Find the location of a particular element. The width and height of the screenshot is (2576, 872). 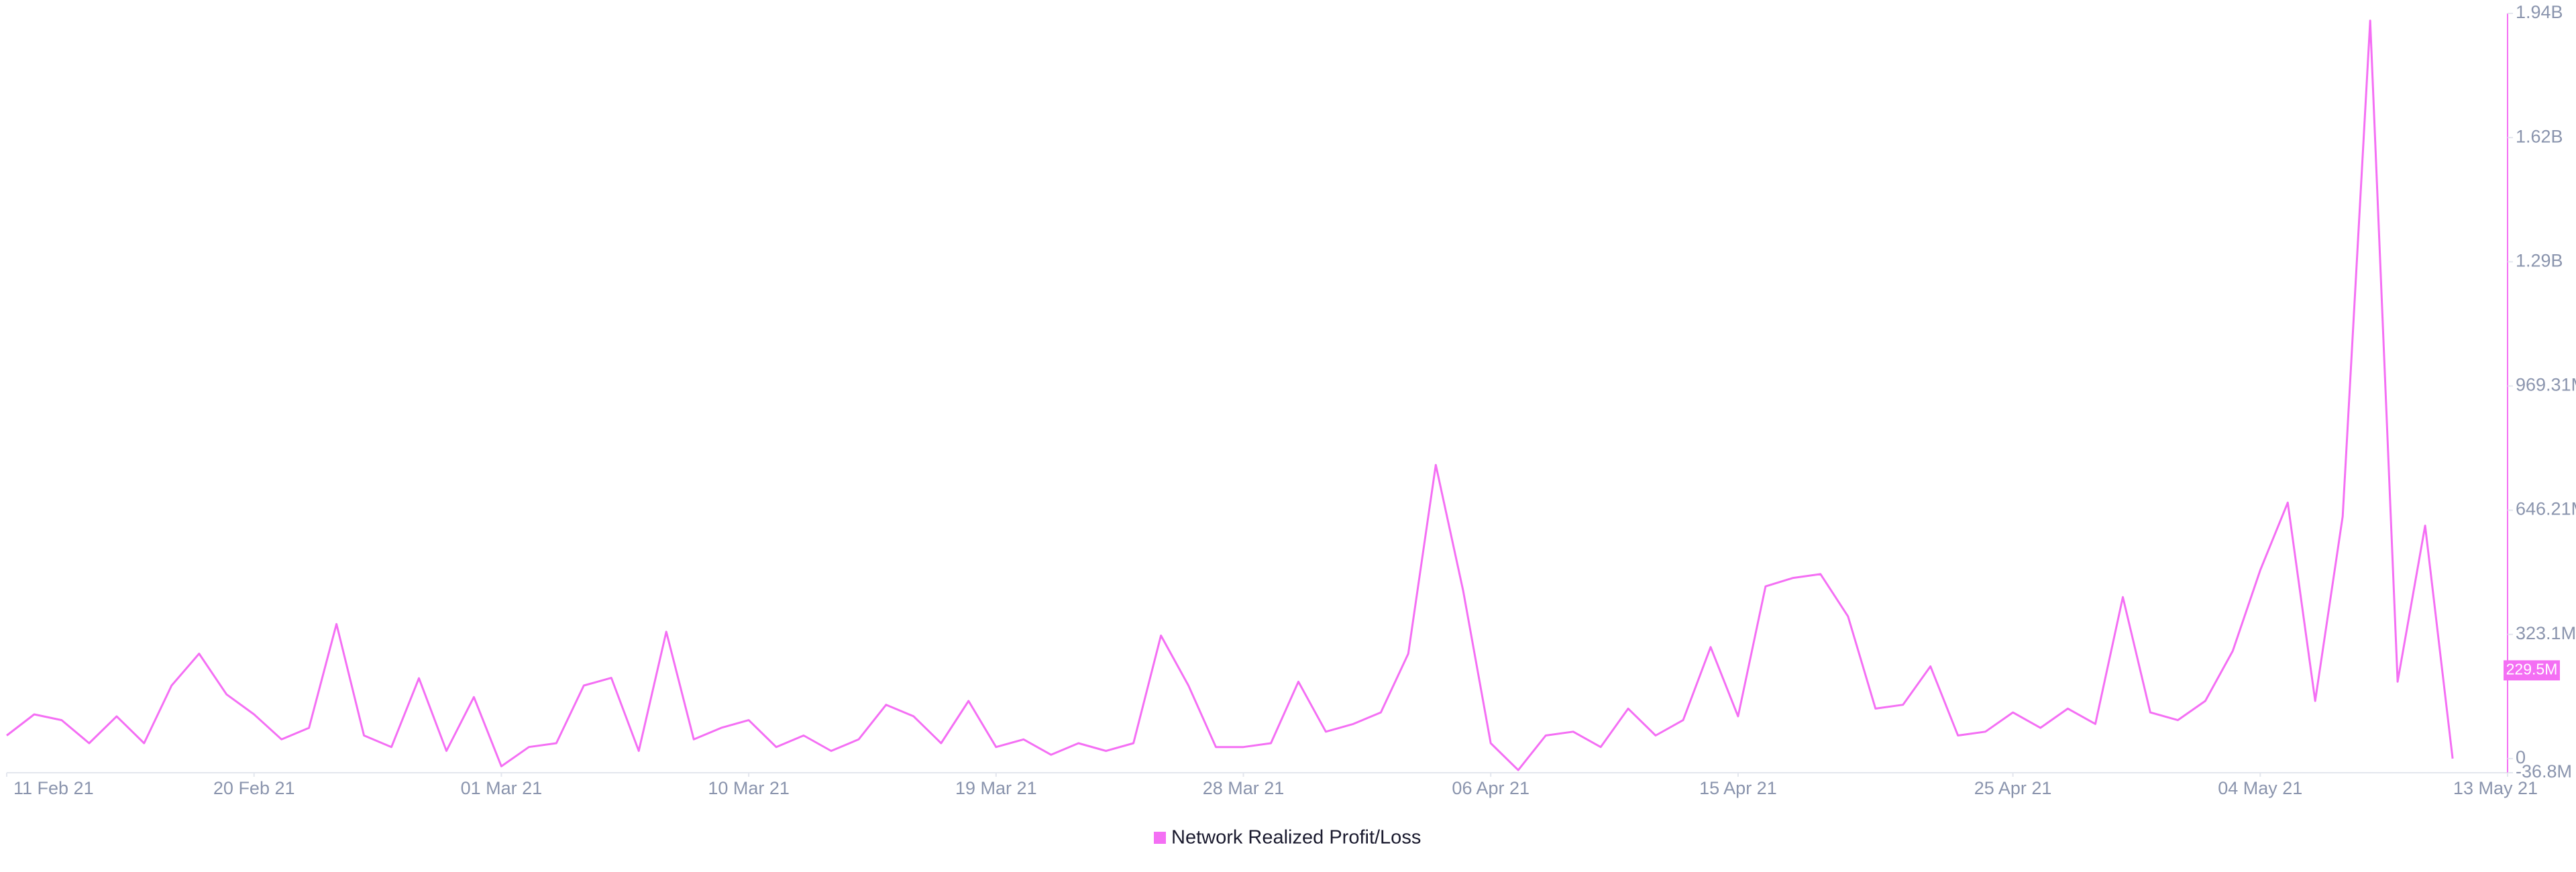

x-tick-label: 19 Mar 21 is located at coordinates (996, 788).